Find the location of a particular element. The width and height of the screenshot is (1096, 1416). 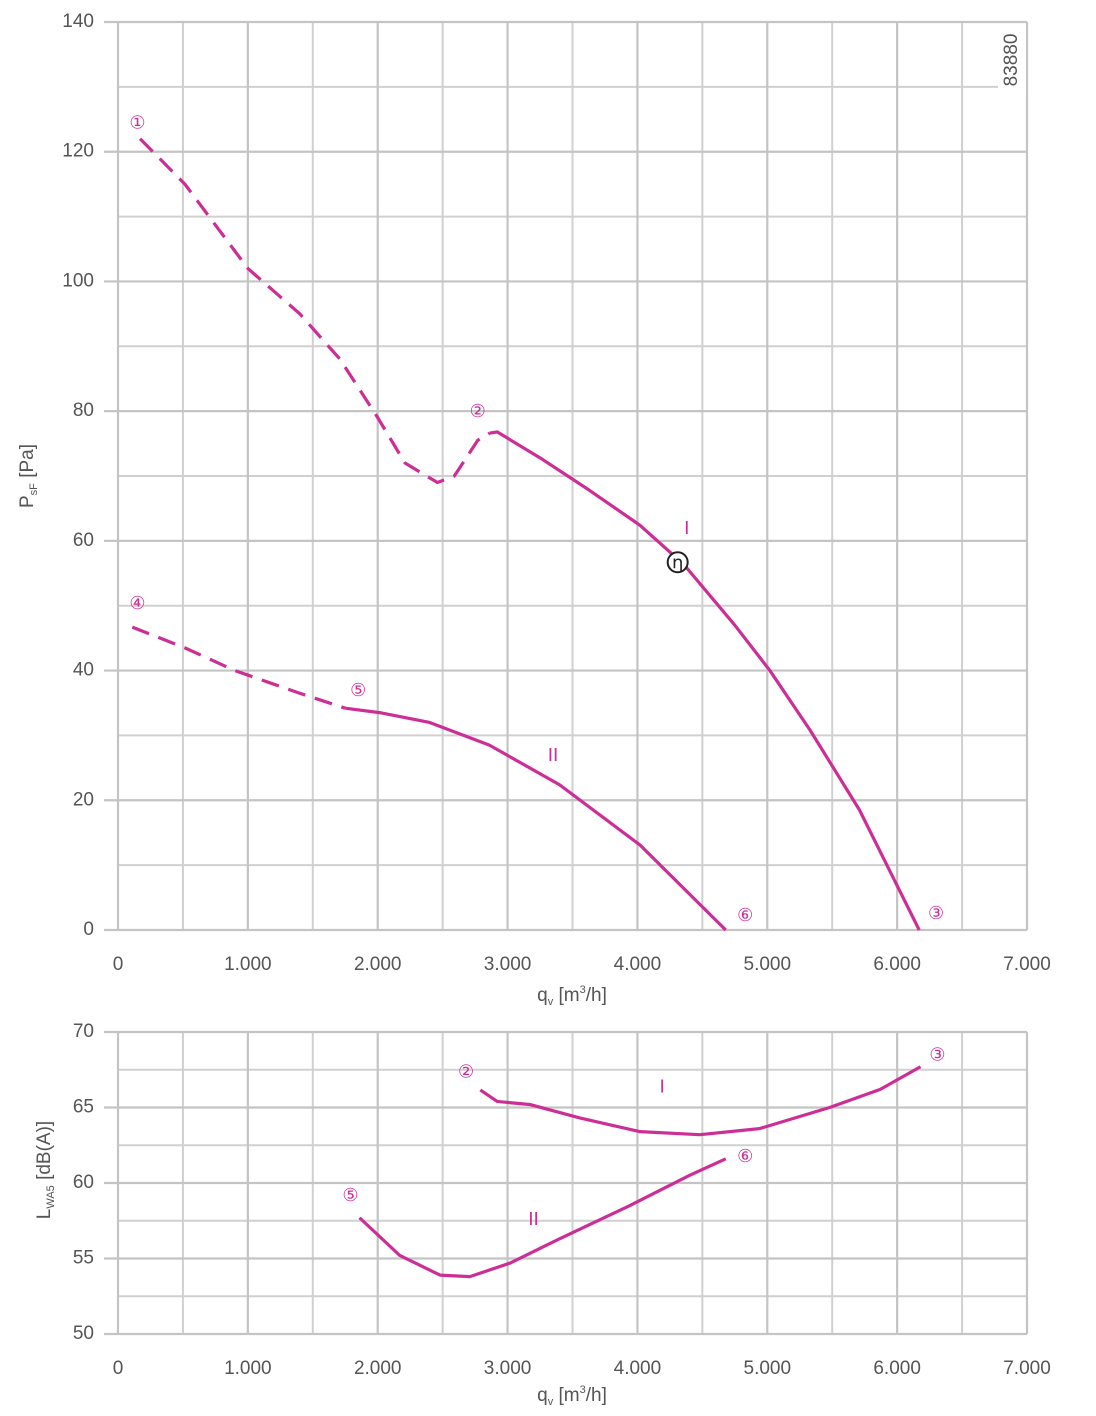

annotation: η is located at coordinates (677, 562).